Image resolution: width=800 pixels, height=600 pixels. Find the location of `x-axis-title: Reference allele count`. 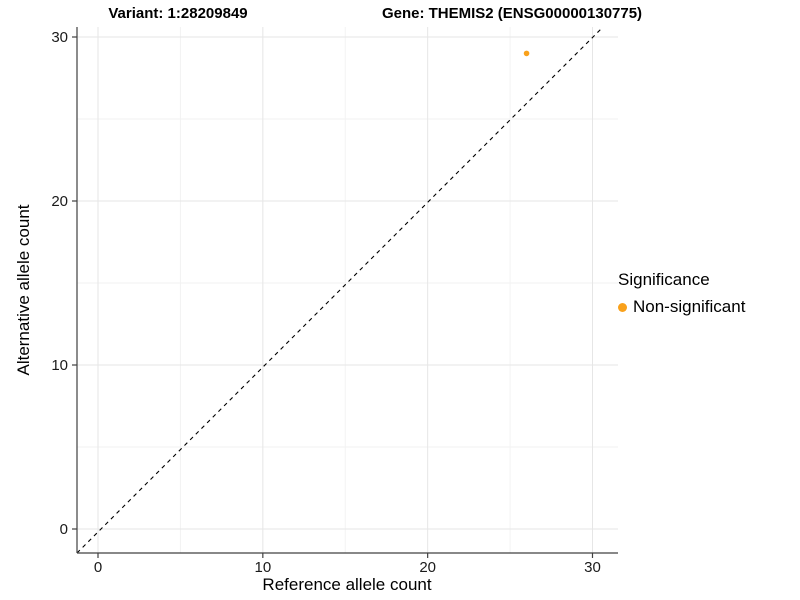

x-axis-title: Reference allele count is located at coordinates (347, 584).